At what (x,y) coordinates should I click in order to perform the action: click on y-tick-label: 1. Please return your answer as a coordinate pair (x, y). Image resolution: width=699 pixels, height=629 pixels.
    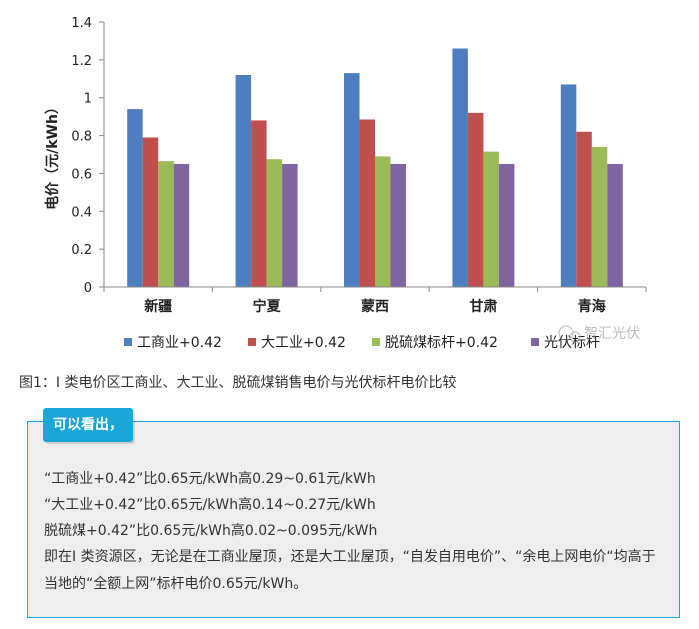
    Looking at the image, I should click on (88, 99).